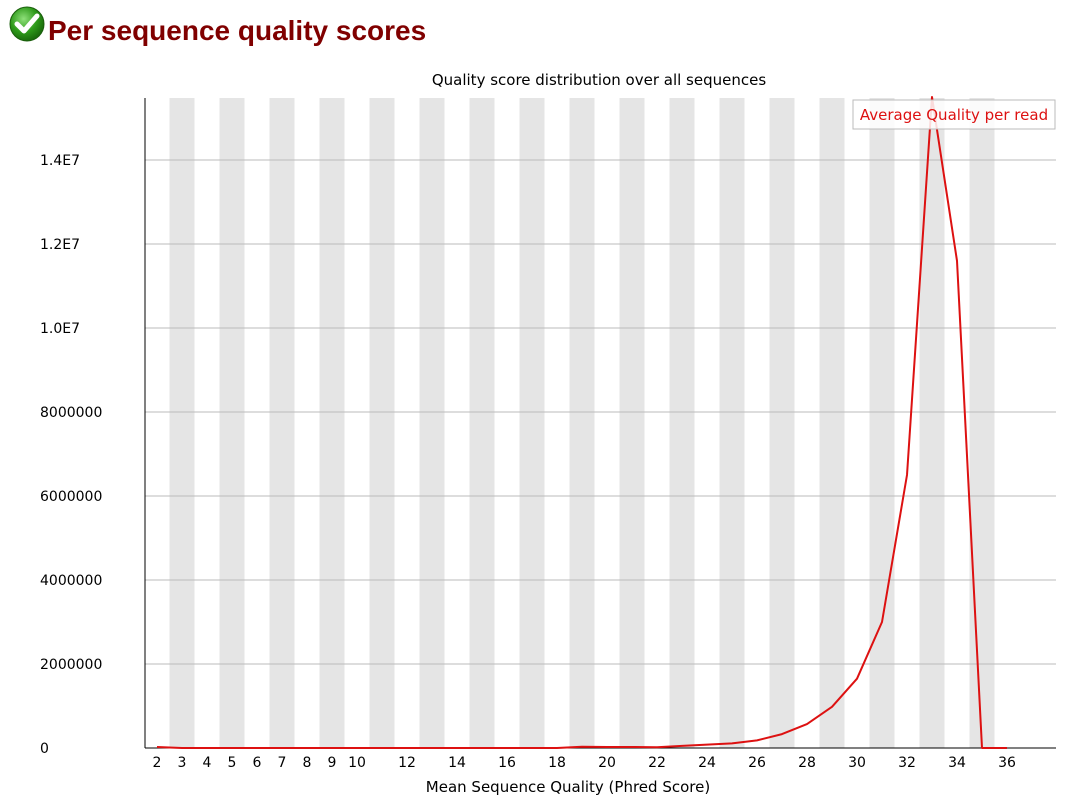 This screenshot has width=1075, height=804. I want to click on x-tick-labels: 2 3 4 5 6 7 8 9 10 12 14 16 18 20 22 24 26 28 30 32 34 36, so click(584, 763).